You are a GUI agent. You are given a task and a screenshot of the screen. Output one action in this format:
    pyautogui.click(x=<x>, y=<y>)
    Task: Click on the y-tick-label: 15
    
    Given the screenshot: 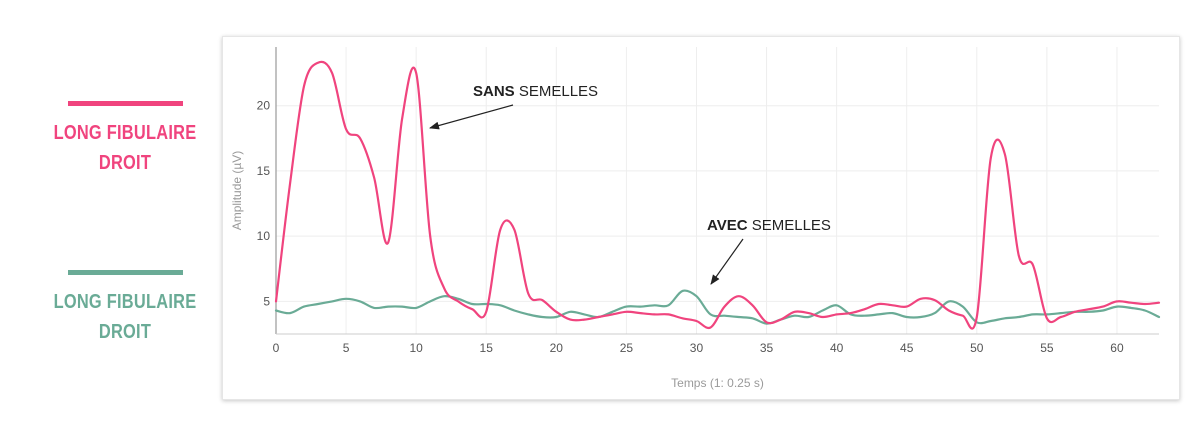 What is the action you would take?
    pyautogui.click(x=264, y=171)
    